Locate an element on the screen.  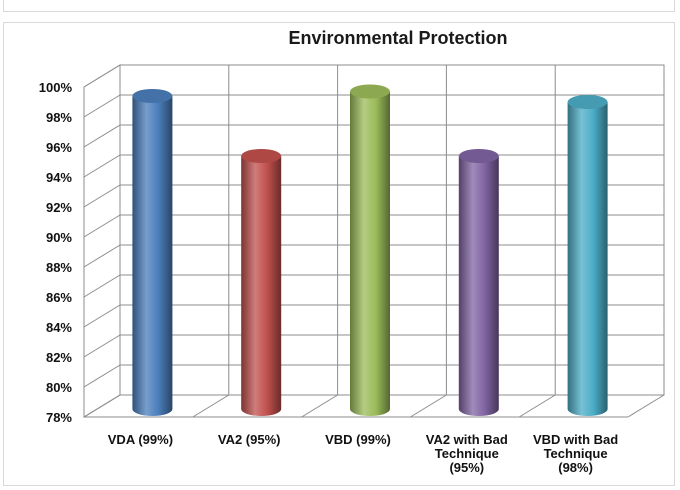
y-tick-label: 84% is located at coordinates (59, 327).